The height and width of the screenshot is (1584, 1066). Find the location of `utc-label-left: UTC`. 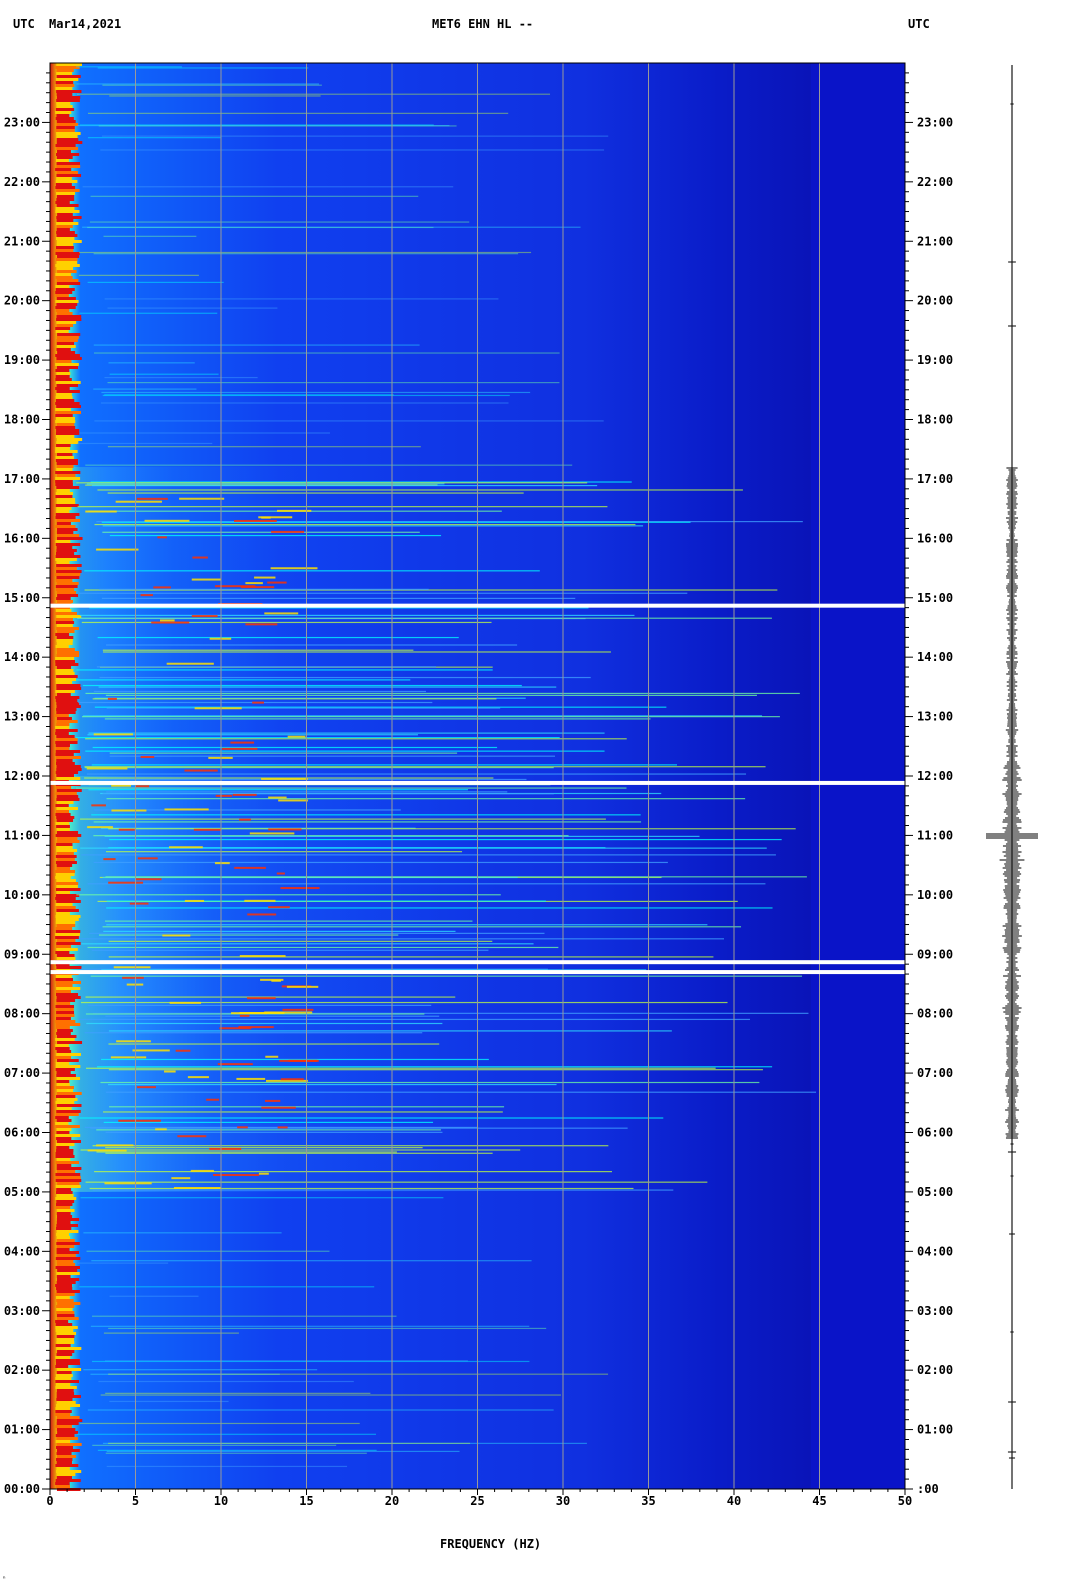

utc-label-left: UTC is located at coordinates (24, 24).